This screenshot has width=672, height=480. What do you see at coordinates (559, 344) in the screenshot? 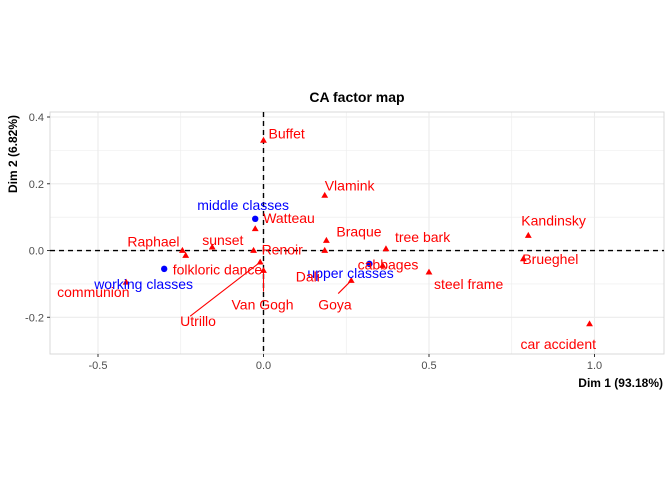
I see `point-label-car-accident: car accident` at bounding box center [559, 344].